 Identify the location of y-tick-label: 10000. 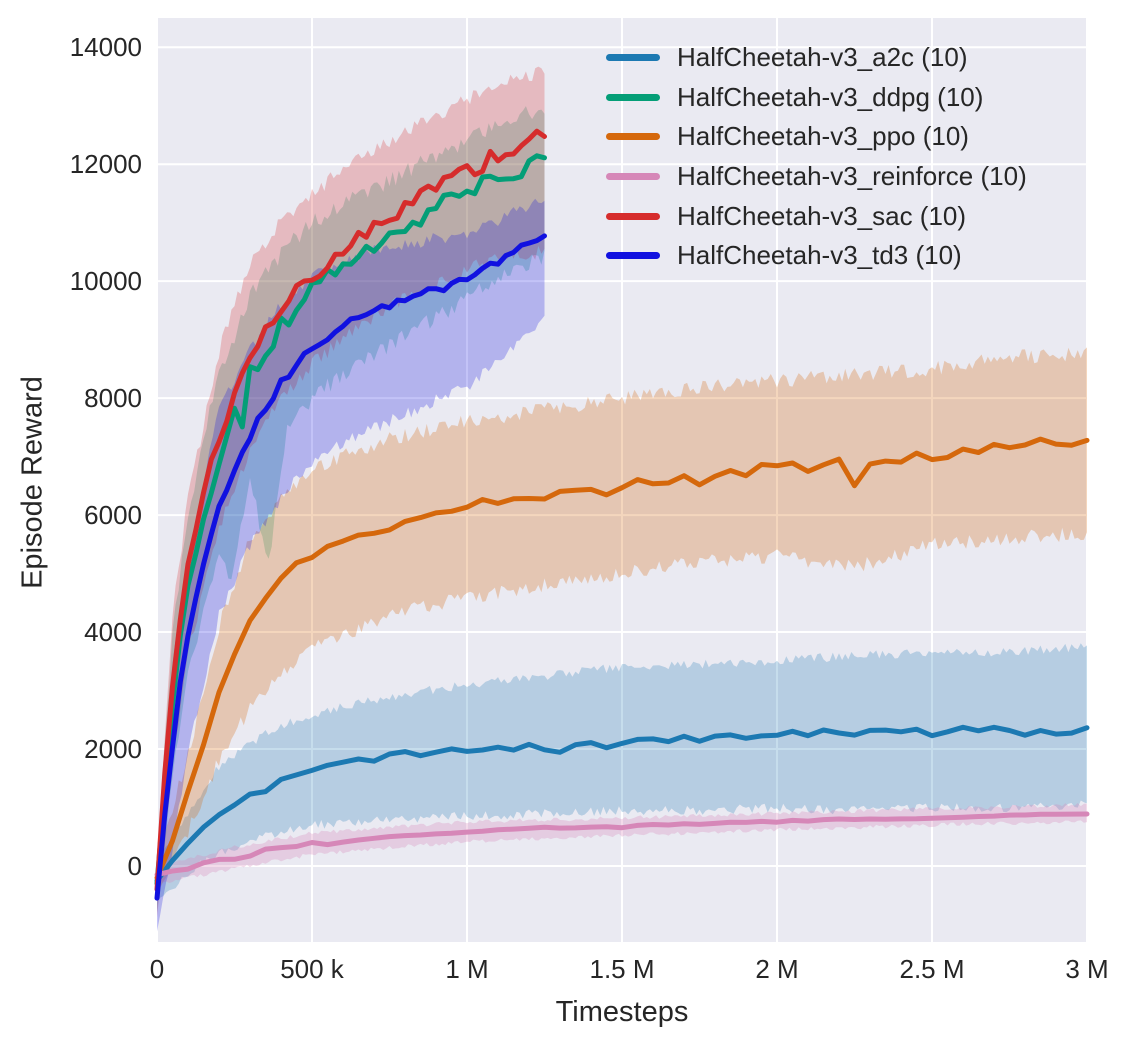
(106, 281).